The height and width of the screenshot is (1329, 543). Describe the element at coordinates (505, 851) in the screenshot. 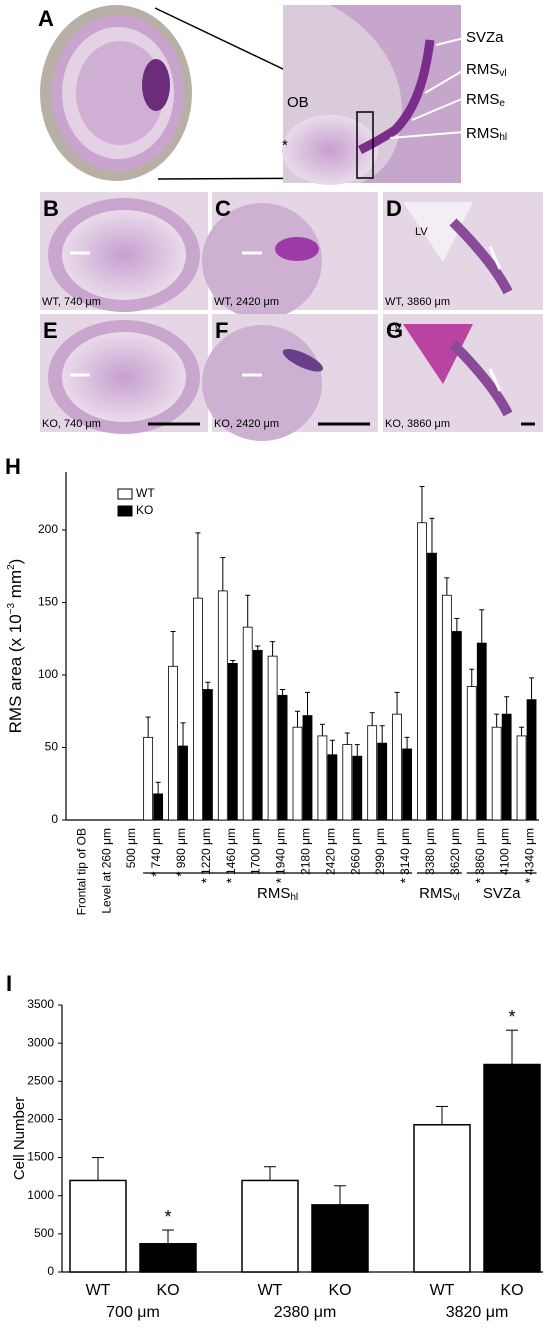

I see `category: 4100 μm` at that location.